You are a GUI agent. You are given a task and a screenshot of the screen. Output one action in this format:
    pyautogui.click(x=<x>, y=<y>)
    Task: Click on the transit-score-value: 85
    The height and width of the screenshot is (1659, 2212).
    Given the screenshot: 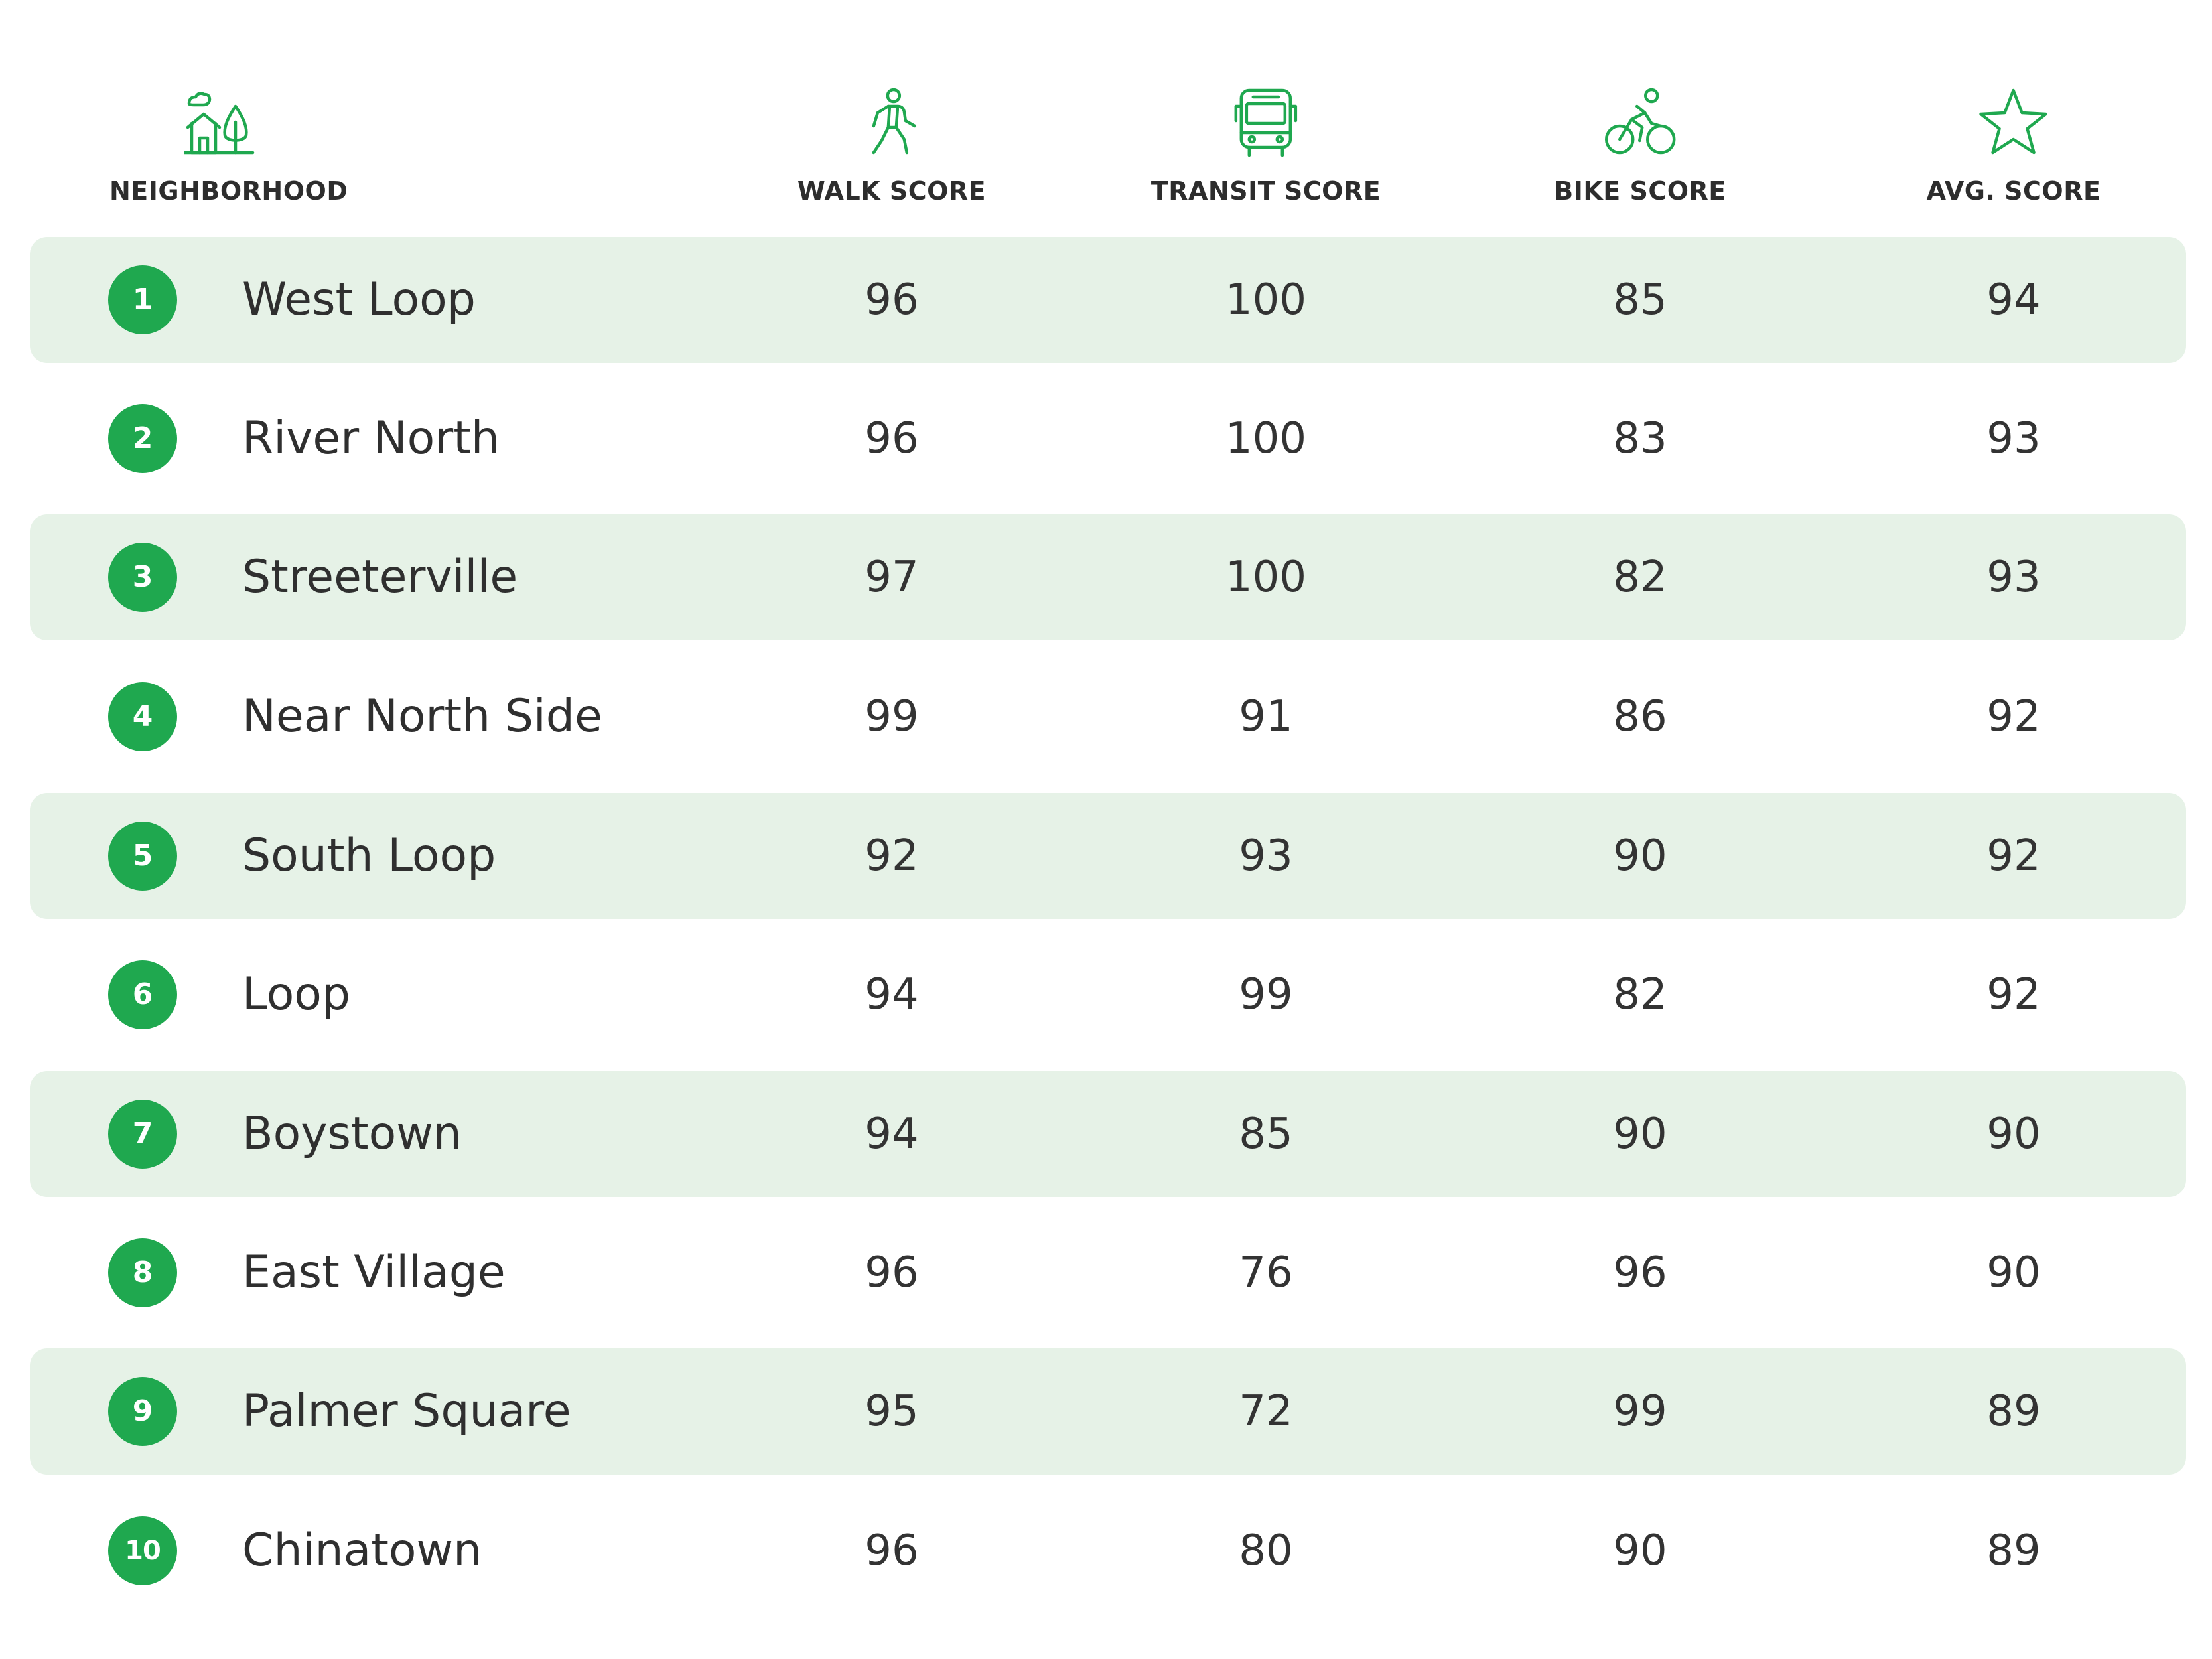 What is the action you would take?
    pyautogui.click(x=1266, y=1134)
    